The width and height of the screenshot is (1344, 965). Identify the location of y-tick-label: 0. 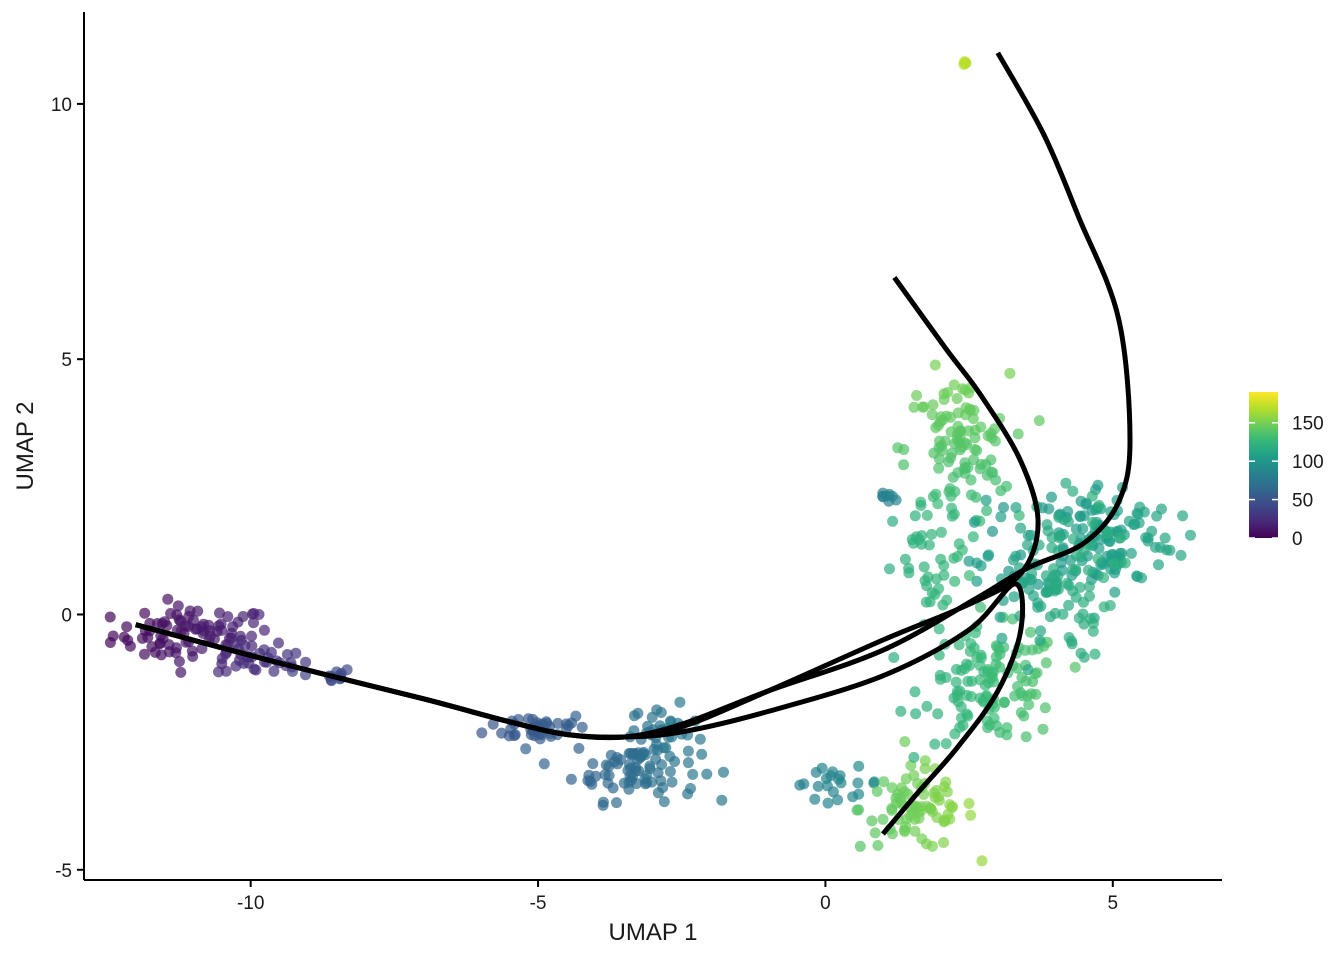
(66, 615).